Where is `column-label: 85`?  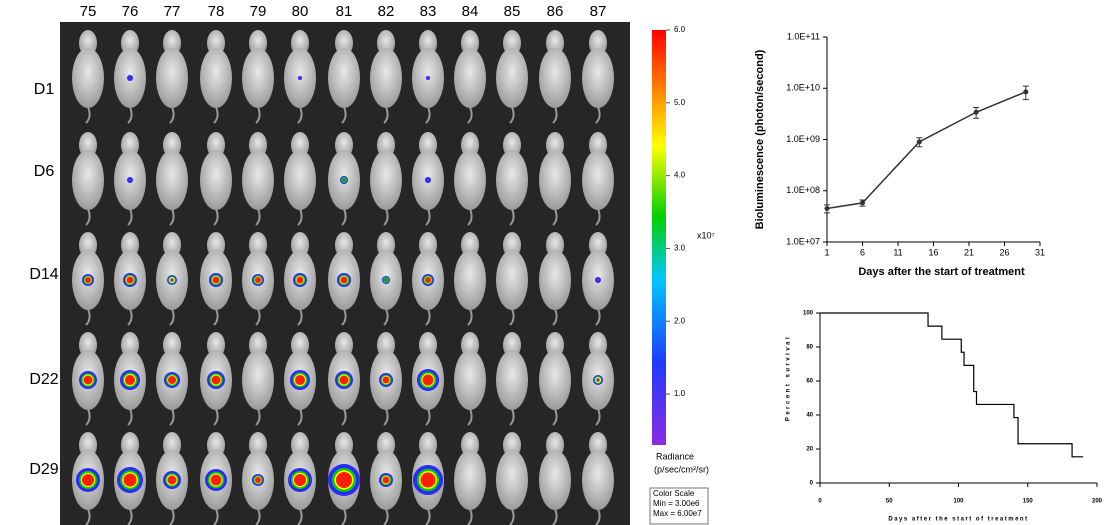
column-label: 85 is located at coordinates (512, 11).